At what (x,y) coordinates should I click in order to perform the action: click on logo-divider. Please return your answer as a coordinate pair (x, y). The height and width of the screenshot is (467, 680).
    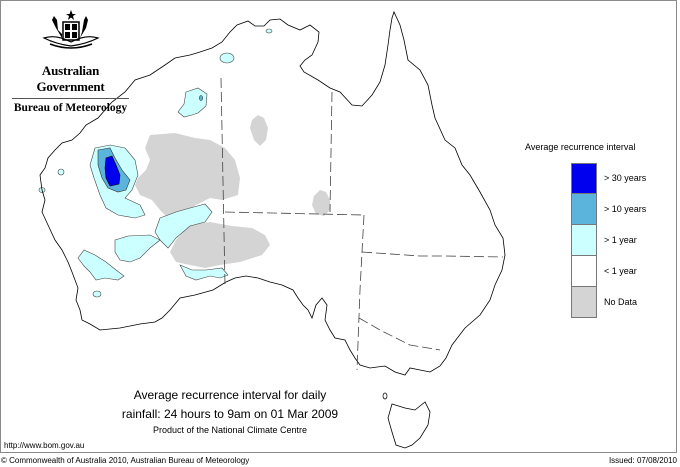
    Looking at the image, I should click on (70, 98).